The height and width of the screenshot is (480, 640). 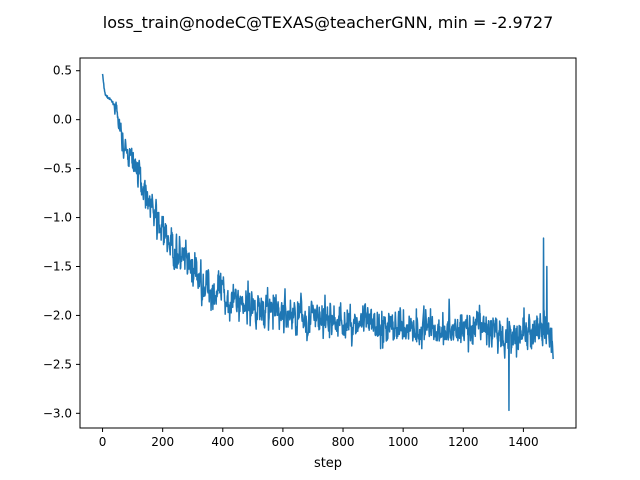 I want to click on y-tick-label: −2.0, so click(x=57, y=315).